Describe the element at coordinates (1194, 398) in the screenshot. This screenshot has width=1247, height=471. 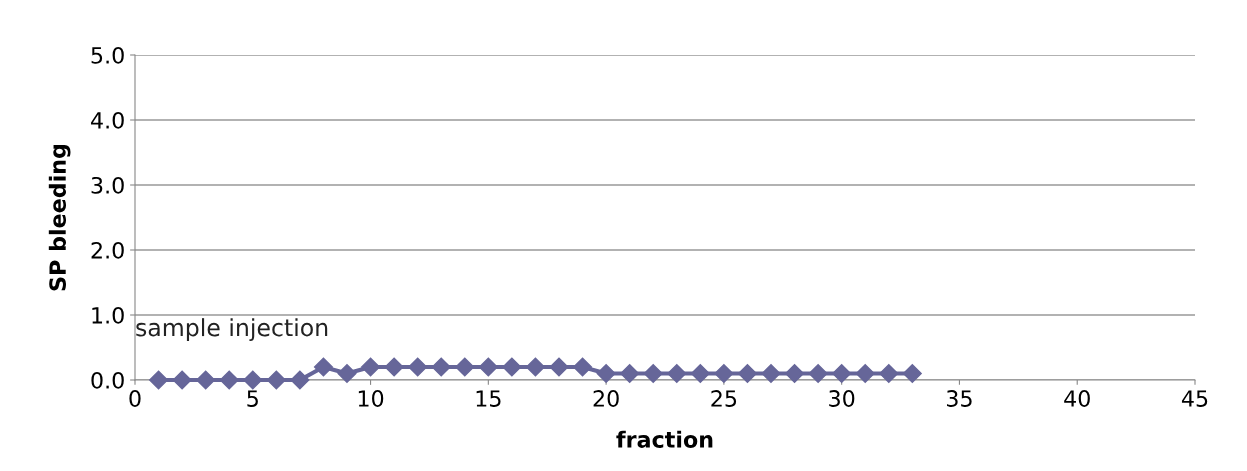
I see `x-tick-label: 45` at that location.